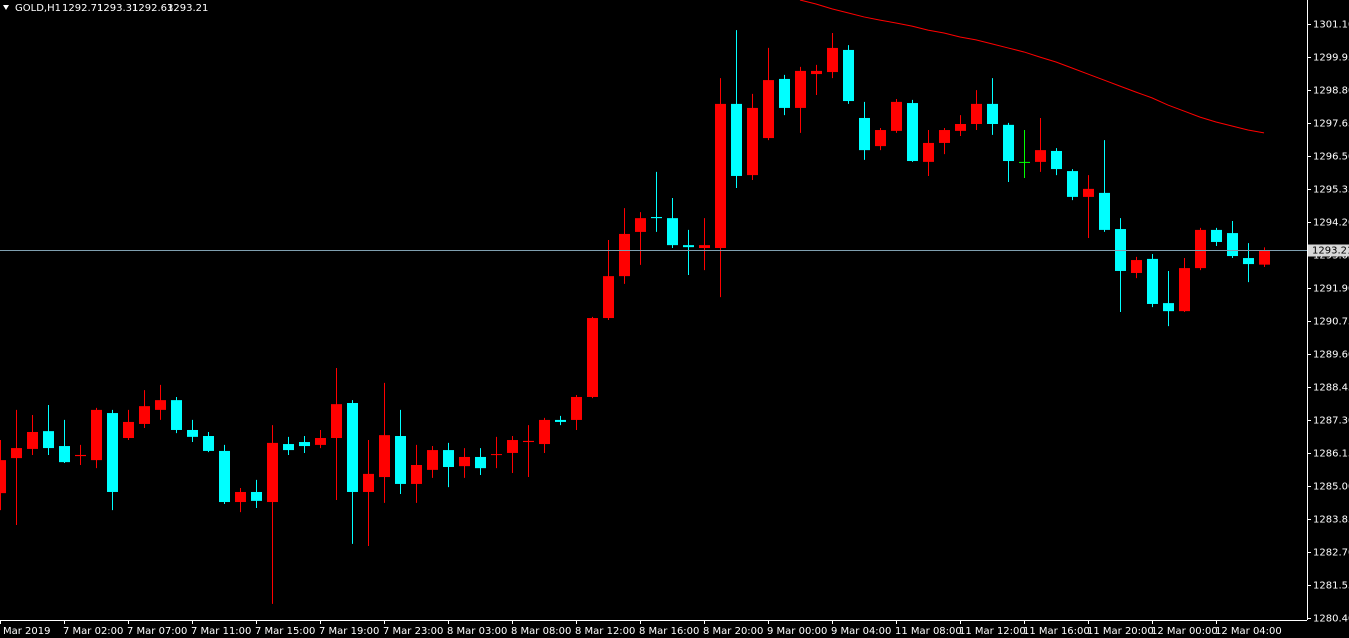 This screenshot has height=638, width=1349. I want to click on header-open: 1292.71, so click(82, 8).